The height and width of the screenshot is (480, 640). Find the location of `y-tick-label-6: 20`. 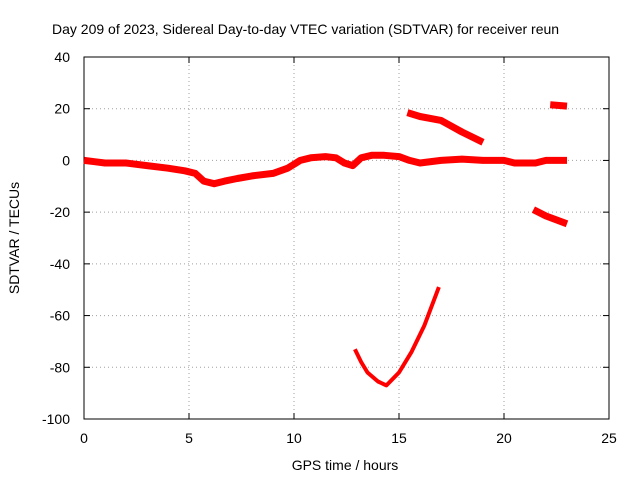

y-tick-label-6: 20 is located at coordinates (62, 109).